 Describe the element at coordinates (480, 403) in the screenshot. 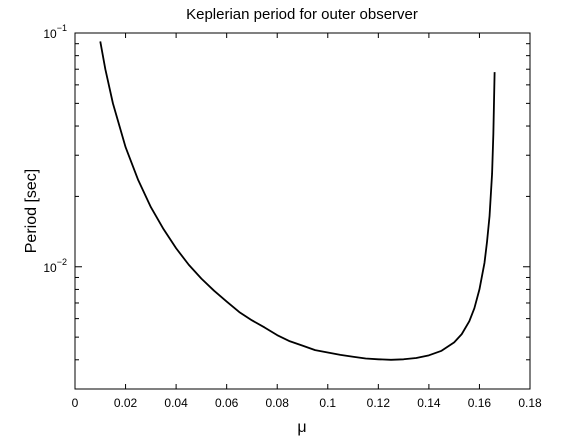

I see `x-tick-label-8: 0.16` at that location.